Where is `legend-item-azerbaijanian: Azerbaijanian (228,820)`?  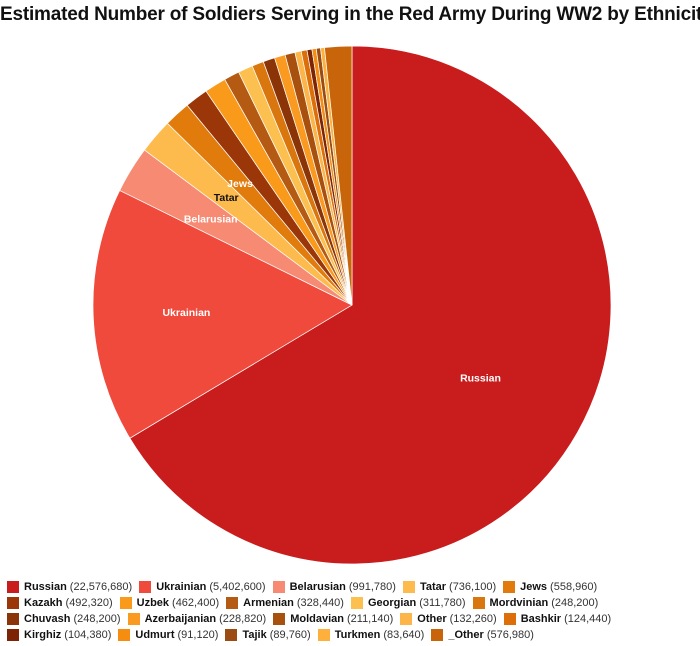 legend-item-azerbaijanian: Azerbaijanian (228,820) is located at coordinates (197, 619).